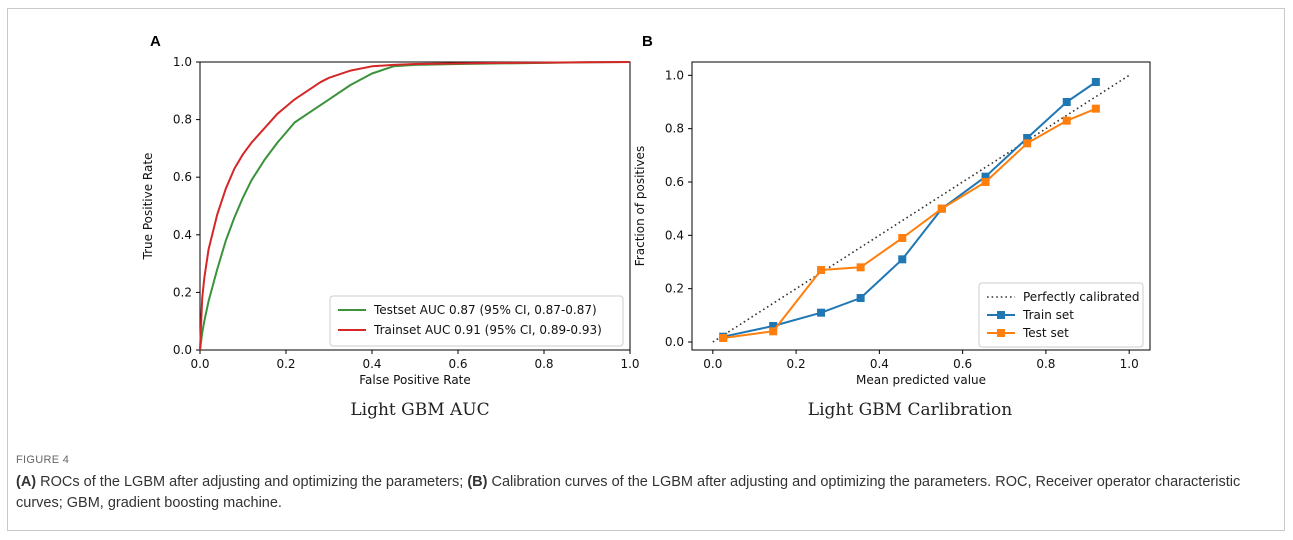 This screenshot has width=1293, height=540. I want to click on figure-label: FIGURE 4, so click(43, 460).